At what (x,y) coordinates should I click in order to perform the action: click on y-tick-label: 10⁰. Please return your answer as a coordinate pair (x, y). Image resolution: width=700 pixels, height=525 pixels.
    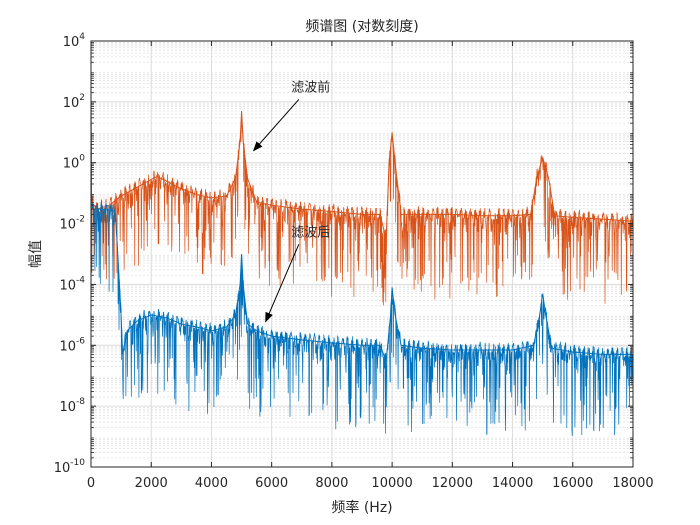
    Looking at the image, I should click on (74, 163).